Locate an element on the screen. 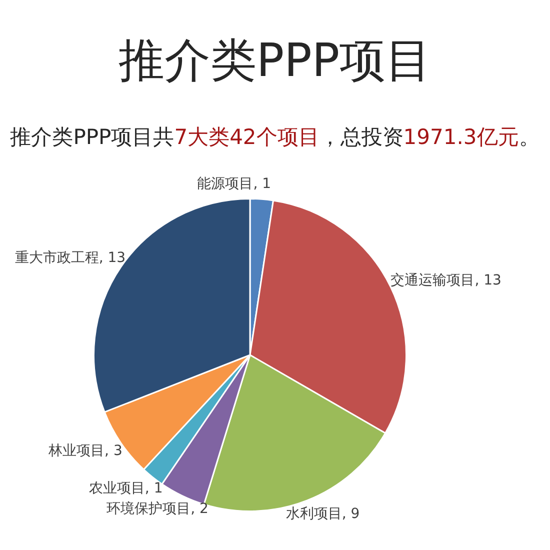 Image resolution: width=550 pixels, height=550 pixels. slice-label: 交通运输项目 is located at coordinates (432, 280).